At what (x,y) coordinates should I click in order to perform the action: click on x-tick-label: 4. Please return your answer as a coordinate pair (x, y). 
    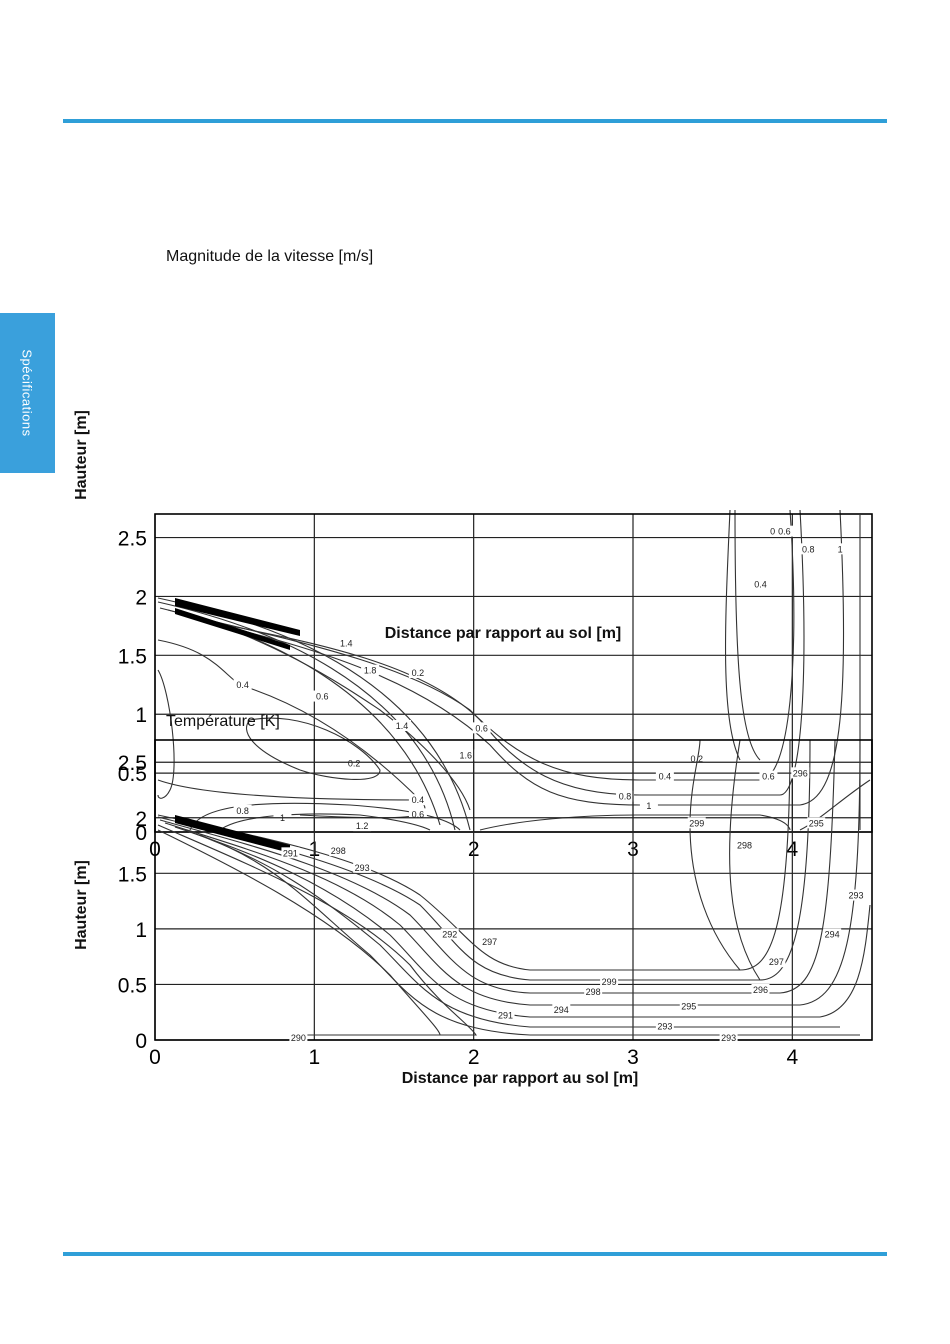
    Looking at the image, I should click on (792, 1057).